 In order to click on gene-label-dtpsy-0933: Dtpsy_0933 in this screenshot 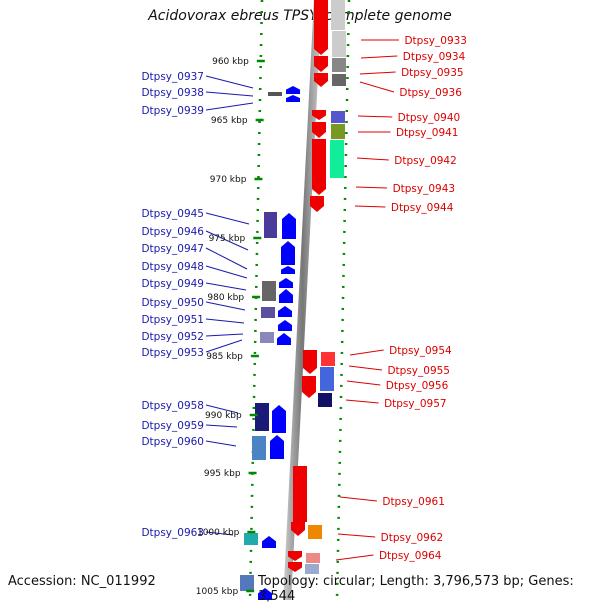, I will do `click(435, 41)`.